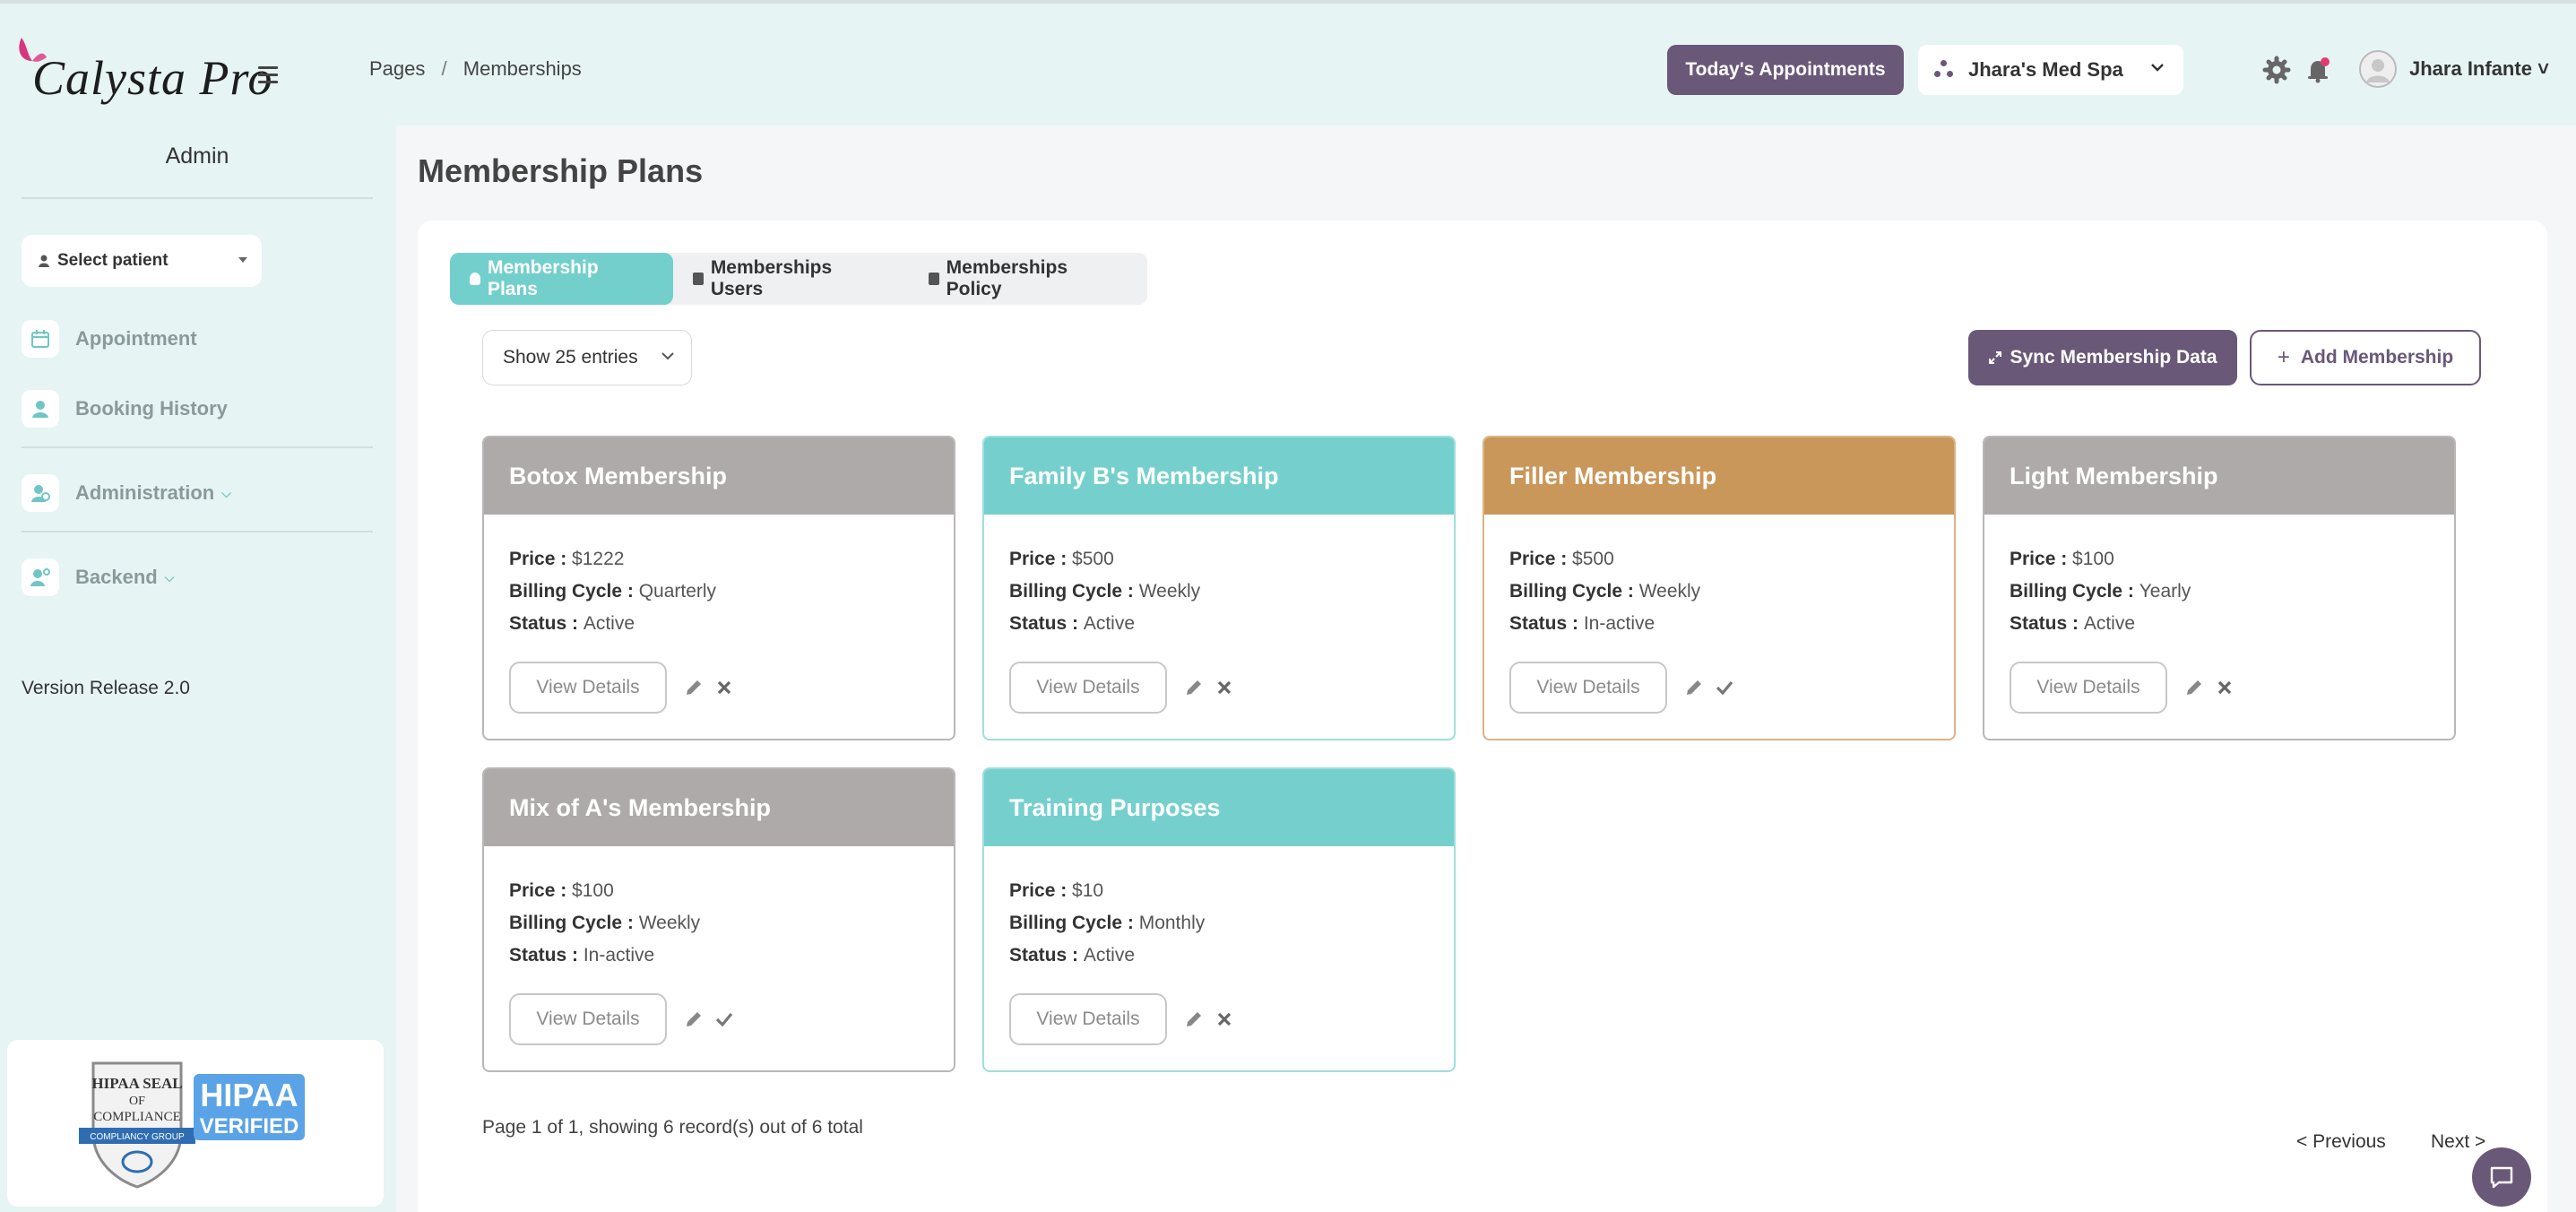 The height and width of the screenshot is (1212, 2576). Describe the element at coordinates (98, 577) in the screenshot. I see `sidebar-item-backend: Backend ⌵` at that location.